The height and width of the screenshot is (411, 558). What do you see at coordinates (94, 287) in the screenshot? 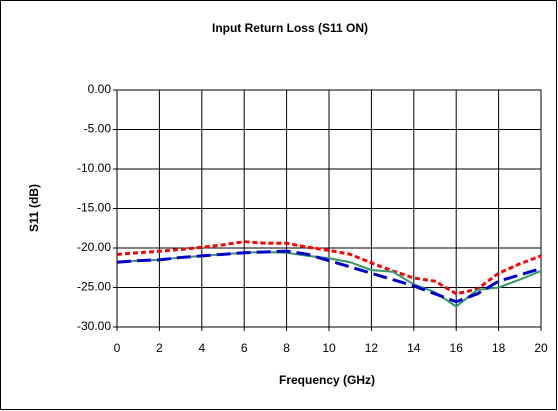
I see `y-tick-label: -25.00` at bounding box center [94, 287].